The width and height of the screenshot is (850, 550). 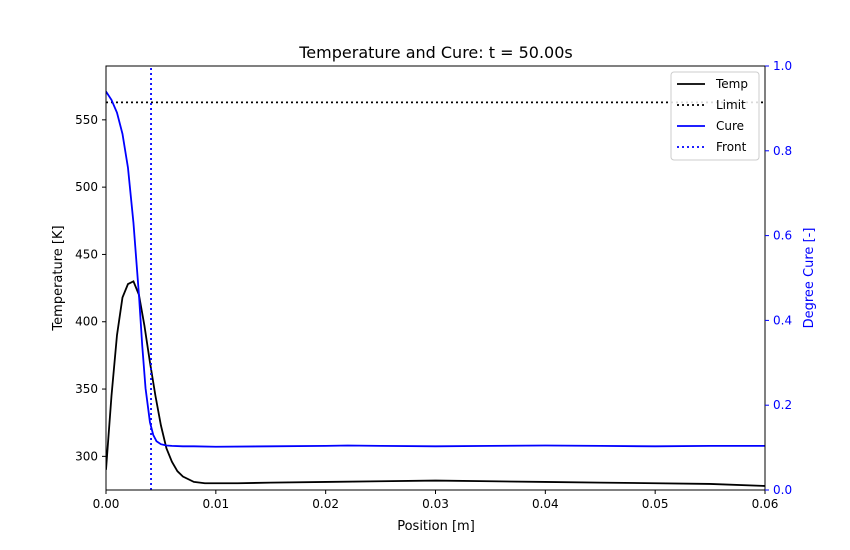 I want to click on y-tick-label: 350, so click(x=86, y=389).